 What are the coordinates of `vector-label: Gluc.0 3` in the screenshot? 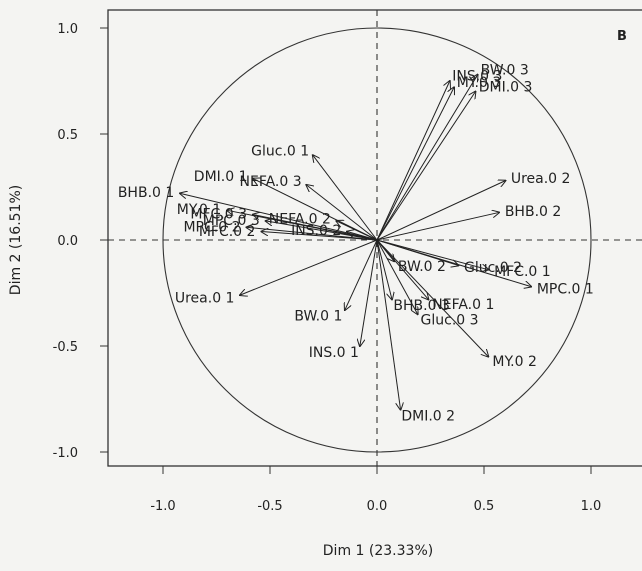 It's located at (450, 320).